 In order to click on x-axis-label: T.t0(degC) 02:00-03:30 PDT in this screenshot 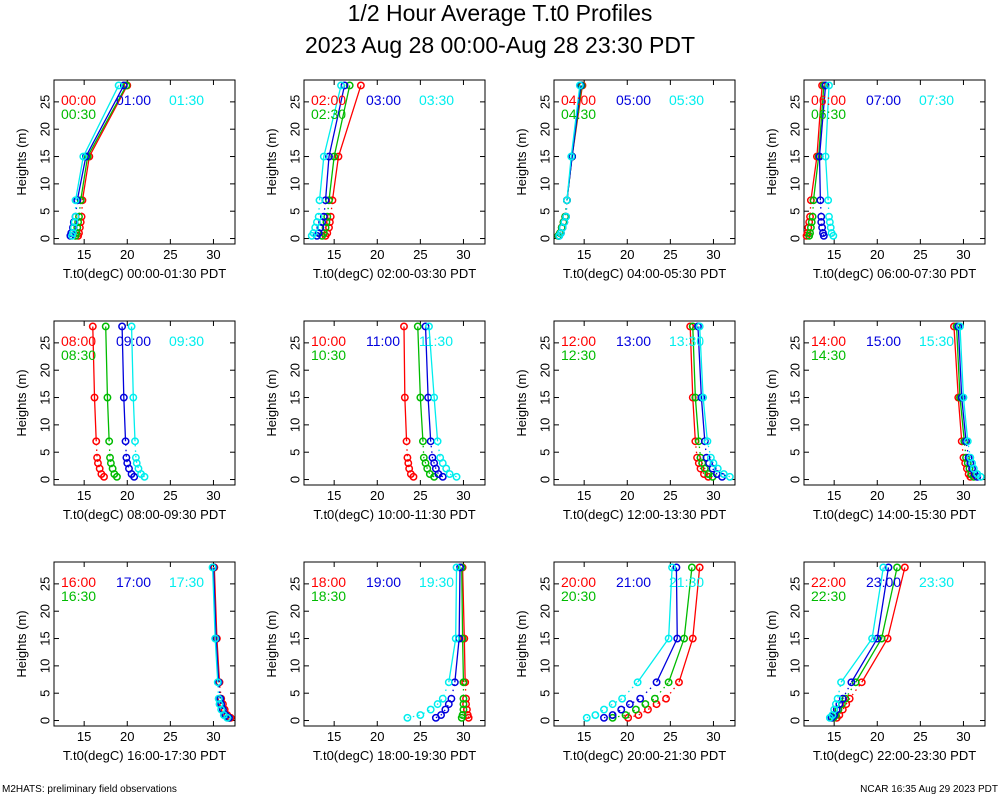, I will do `click(394, 273)`.